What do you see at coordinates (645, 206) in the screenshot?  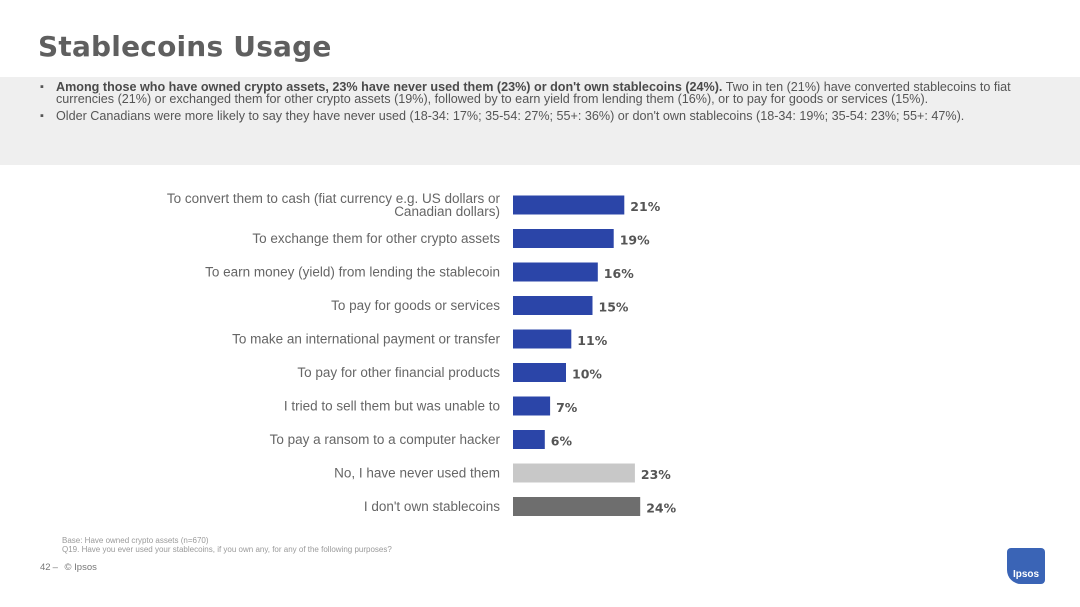 I see `data-label: 21%` at bounding box center [645, 206].